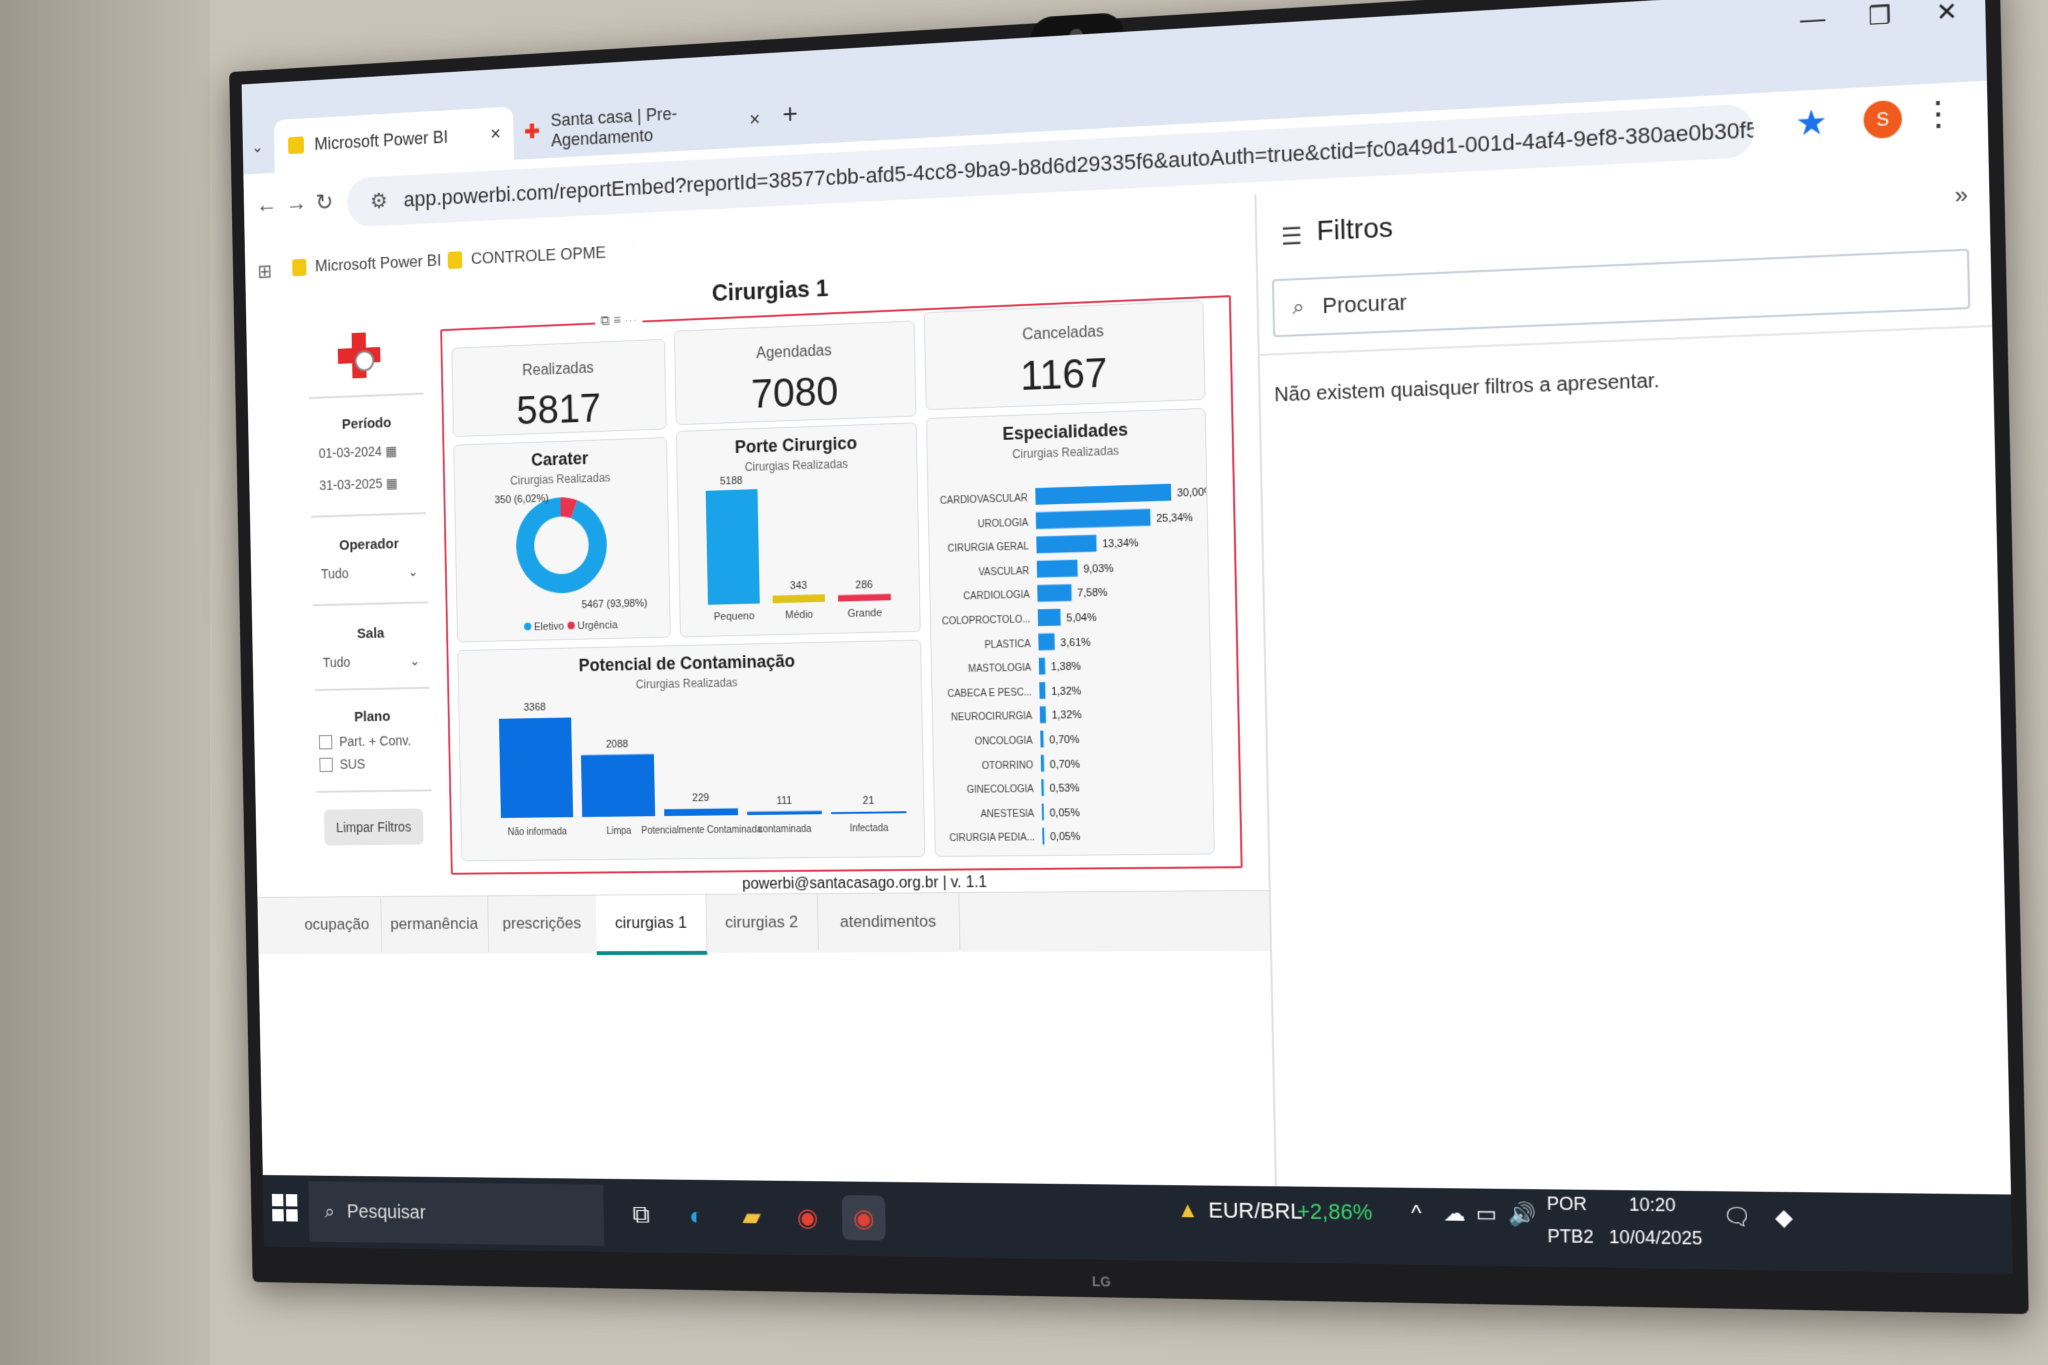  What do you see at coordinates (1365, 304) in the screenshot?
I see `search-placeholder: Procurar` at bounding box center [1365, 304].